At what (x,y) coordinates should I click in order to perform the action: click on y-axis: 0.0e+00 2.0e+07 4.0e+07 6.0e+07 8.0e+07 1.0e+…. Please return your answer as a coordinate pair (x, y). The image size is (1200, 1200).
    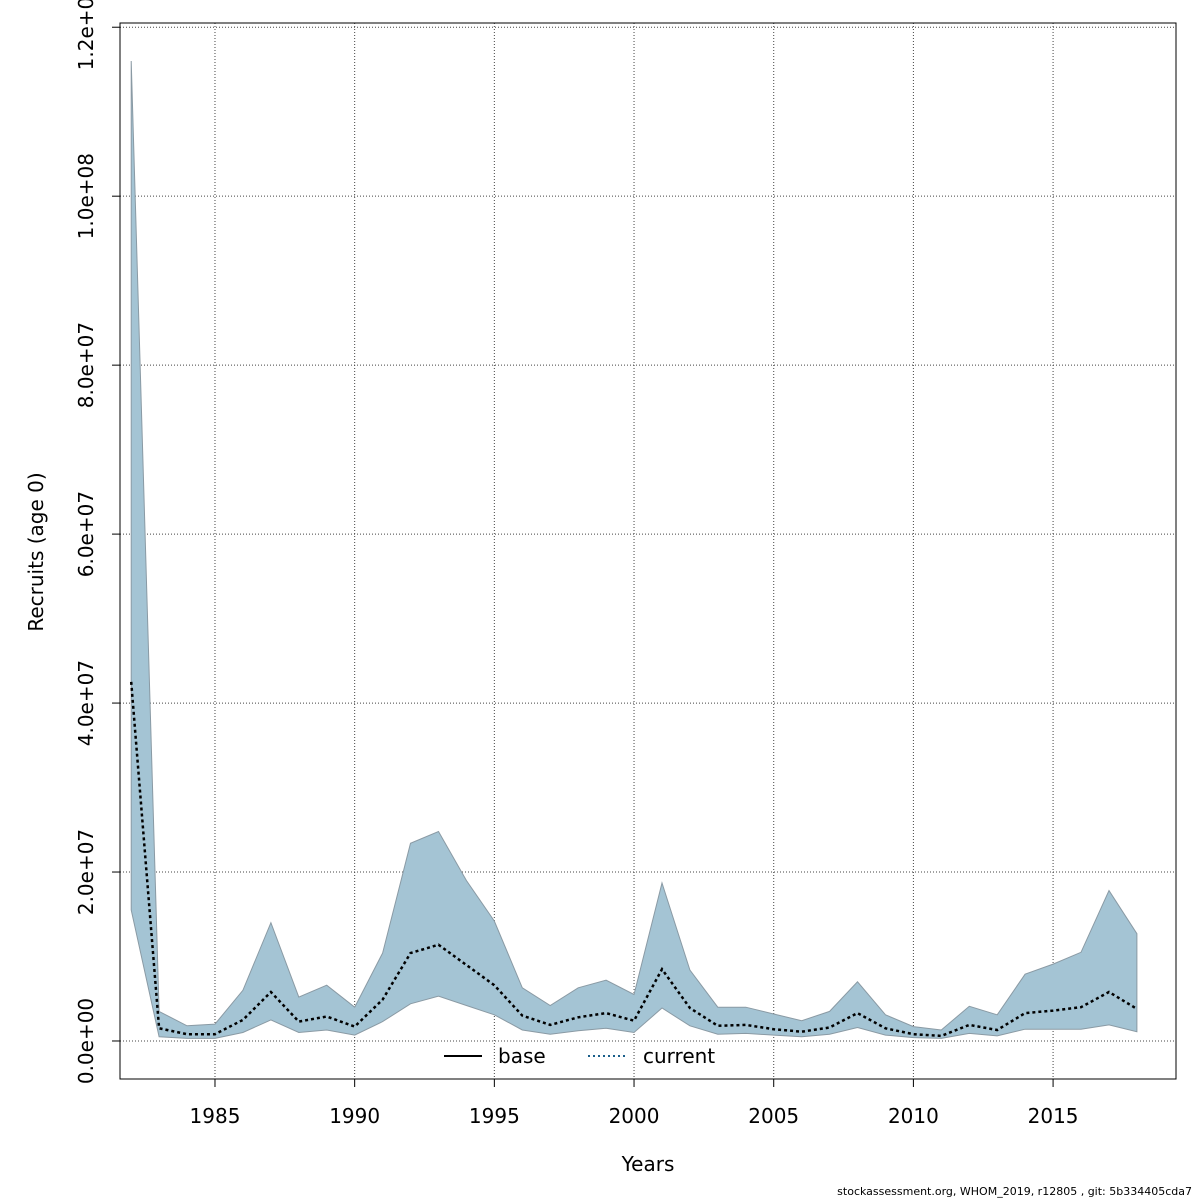
    Looking at the image, I should click on (97, 542).